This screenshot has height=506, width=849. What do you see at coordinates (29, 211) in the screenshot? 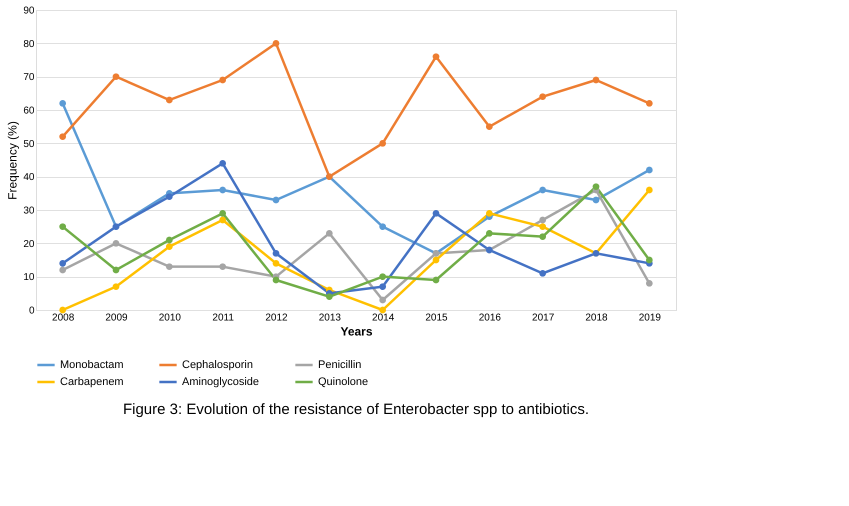
I see `y-tick-label: 30` at bounding box center [29, 211].